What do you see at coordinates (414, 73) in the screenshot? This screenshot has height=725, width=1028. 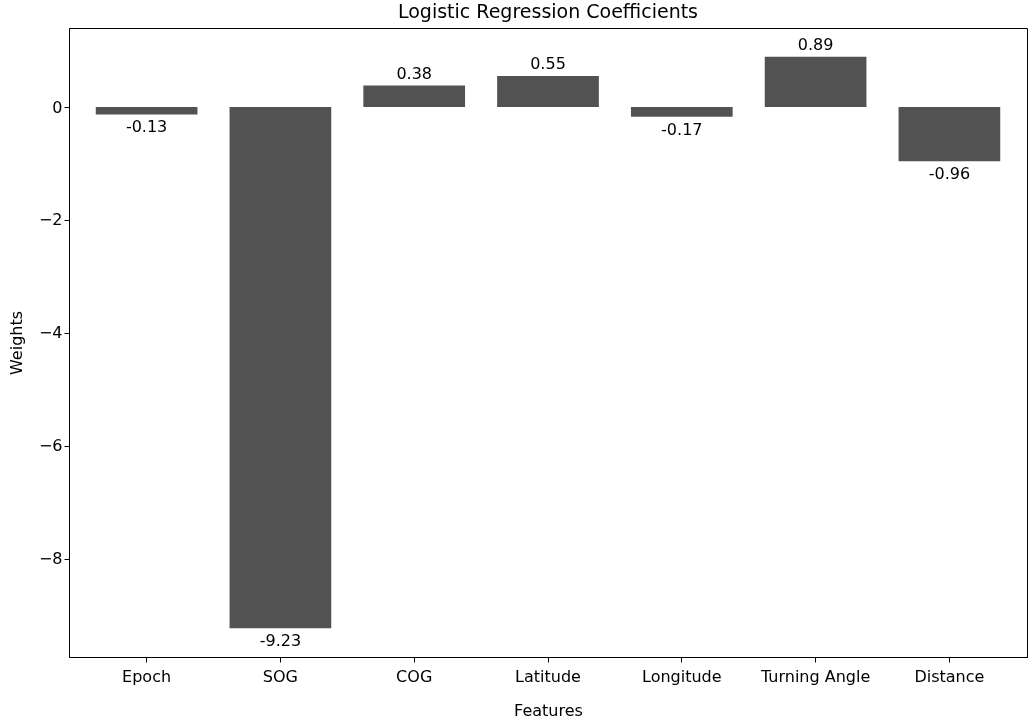 I see `data-label: 0.38` at bounding box center [414, 73].